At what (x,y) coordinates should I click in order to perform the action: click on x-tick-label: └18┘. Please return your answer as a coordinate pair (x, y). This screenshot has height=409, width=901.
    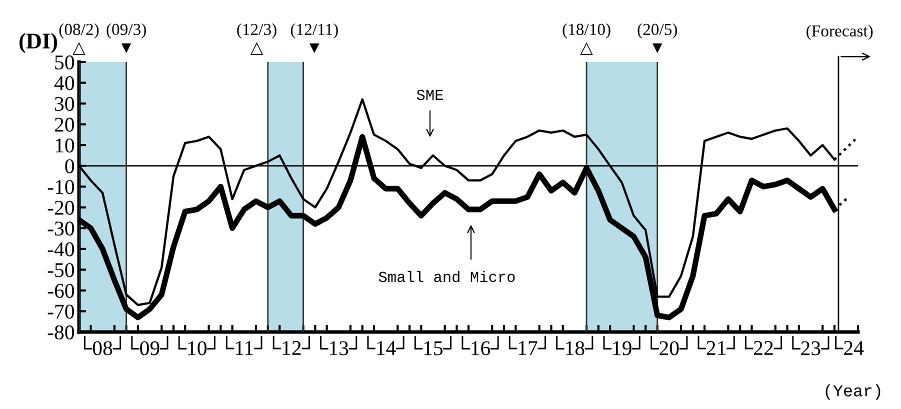
    Looking at the image, I should click on (575, 346).